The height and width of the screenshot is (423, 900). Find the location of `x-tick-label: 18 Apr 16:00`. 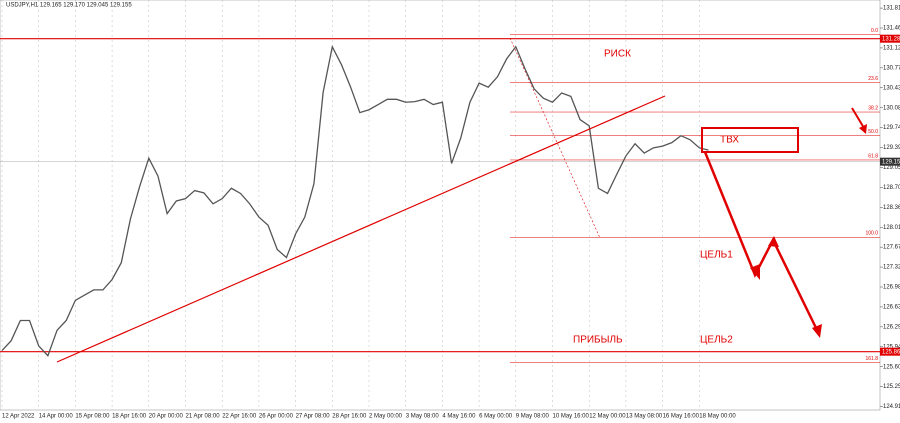

x-tick-label: 18 Apr 16:00 is located at coordinates (129, 417).